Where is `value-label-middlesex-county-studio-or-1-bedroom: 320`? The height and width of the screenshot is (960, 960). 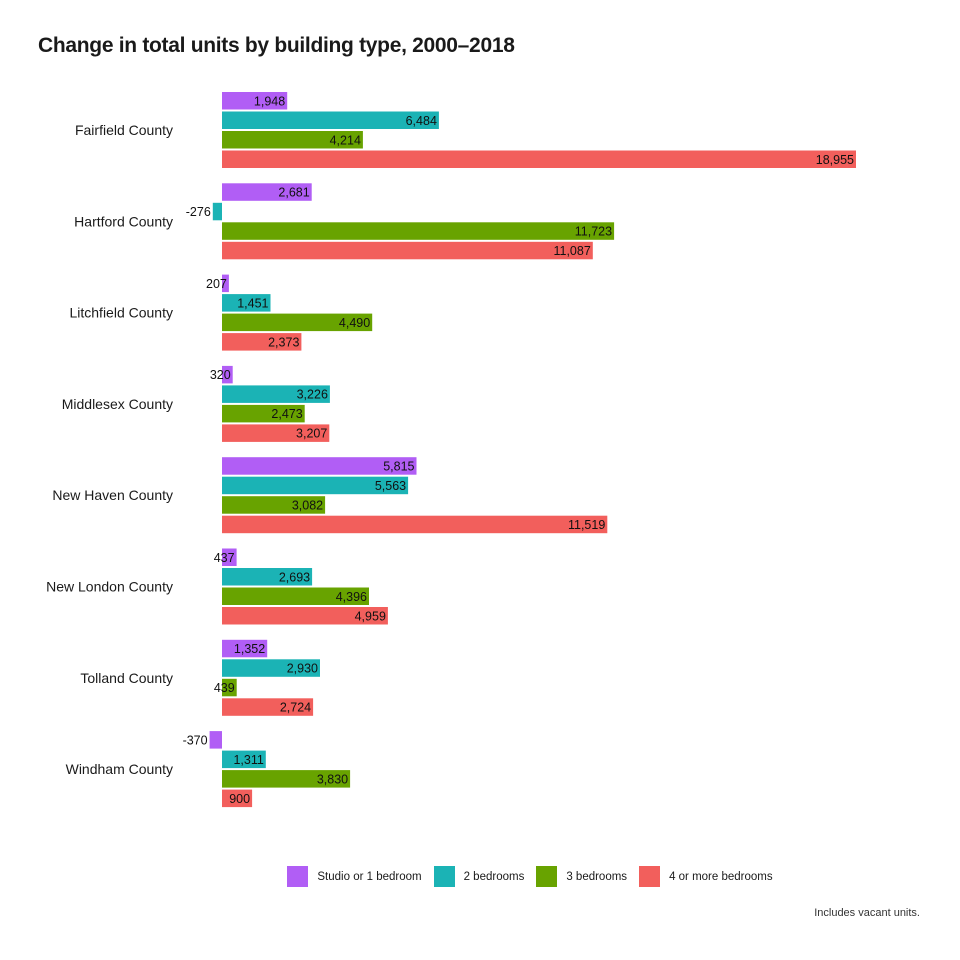
value-label-middlesex-county-studio-or-1-bedroom: 320 is located at coordinates (220, 375).